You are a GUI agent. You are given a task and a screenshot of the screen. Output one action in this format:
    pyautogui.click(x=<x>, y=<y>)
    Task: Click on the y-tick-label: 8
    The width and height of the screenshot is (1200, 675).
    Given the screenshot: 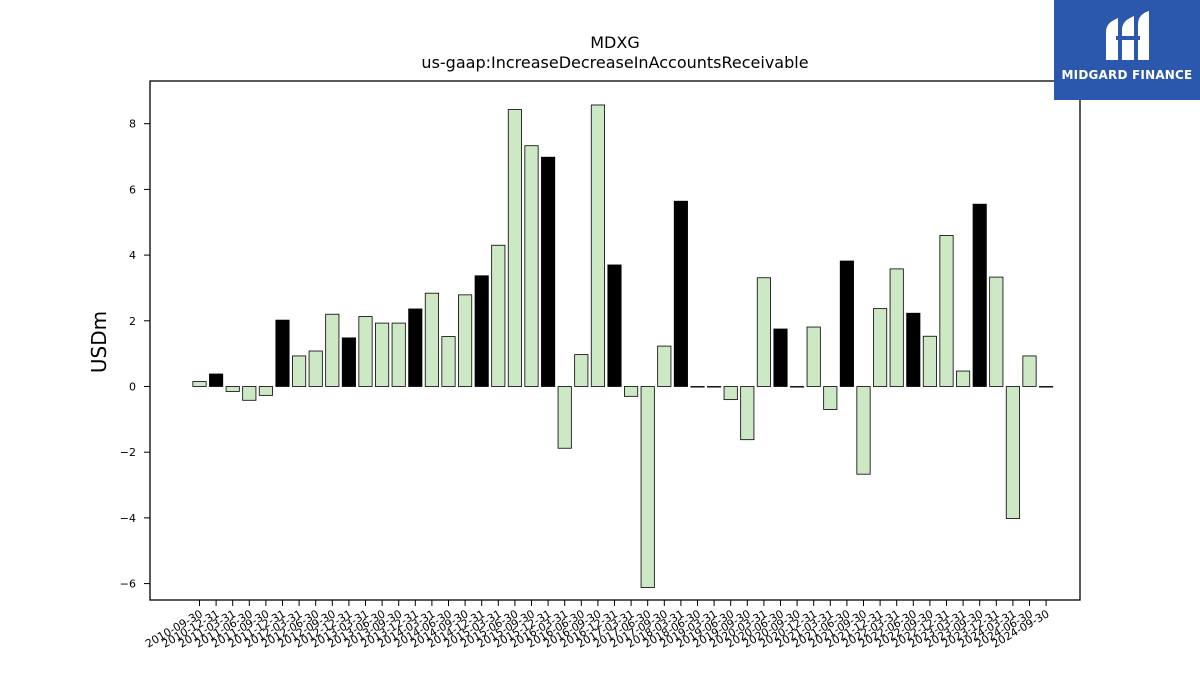 What is the action you would take?
    pyautogui.click(x=132, y=124)
    